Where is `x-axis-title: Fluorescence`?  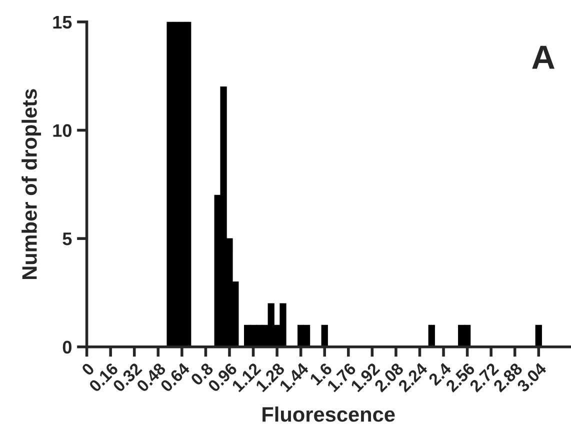
x-axis-title: Fluorescence is located at coordinates (328, 414).